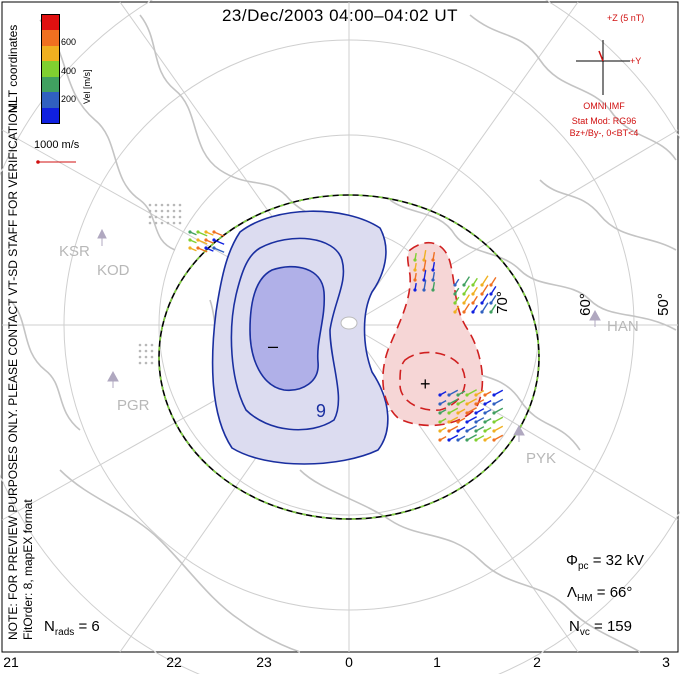 The image size is (680, 674). I want to click on preview-note-prefix: NOTE: FOR PREVIEW, so click(13, 577).